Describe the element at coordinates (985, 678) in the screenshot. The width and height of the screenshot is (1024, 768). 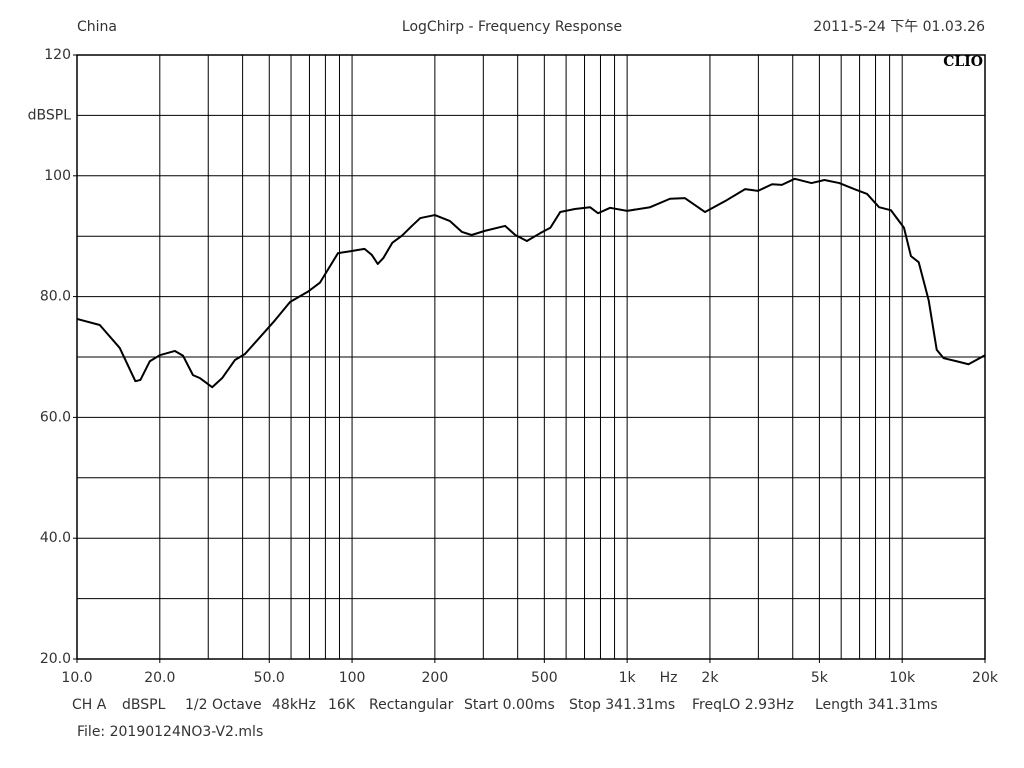
I see `x-tick-label: 20k` at that location.